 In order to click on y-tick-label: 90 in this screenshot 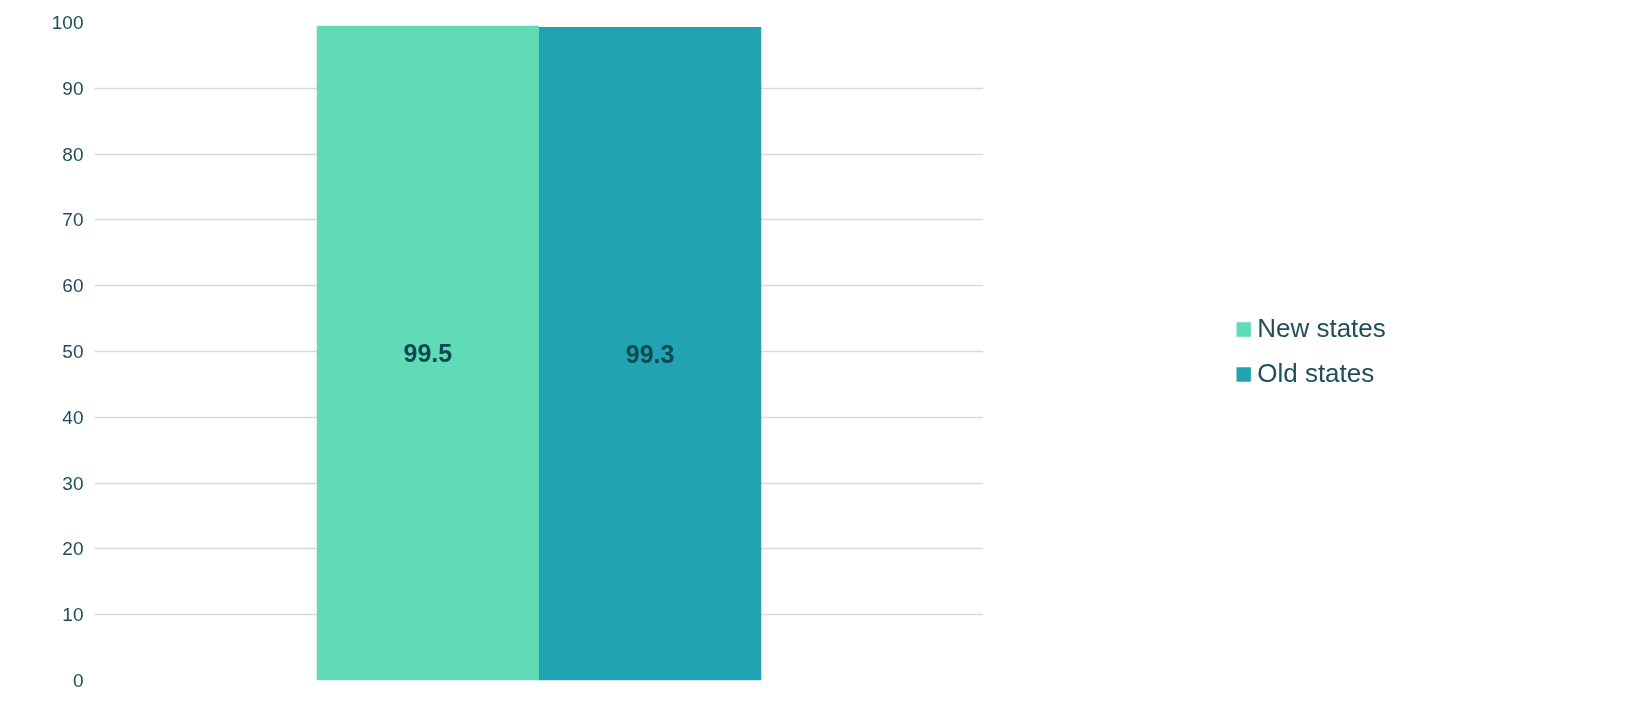, I will do `click(73, 88)`.